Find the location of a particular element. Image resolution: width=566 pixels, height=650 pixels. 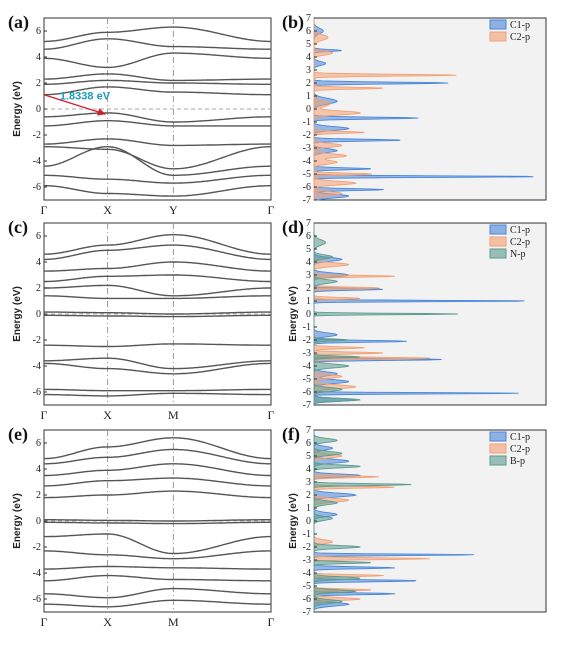

dos-b: -7 -6 -5 -4 -3 -2 -1 0 1 2 3 4 5 6 7 C1-pC2-p (b) is located at coordinates (414, 109).